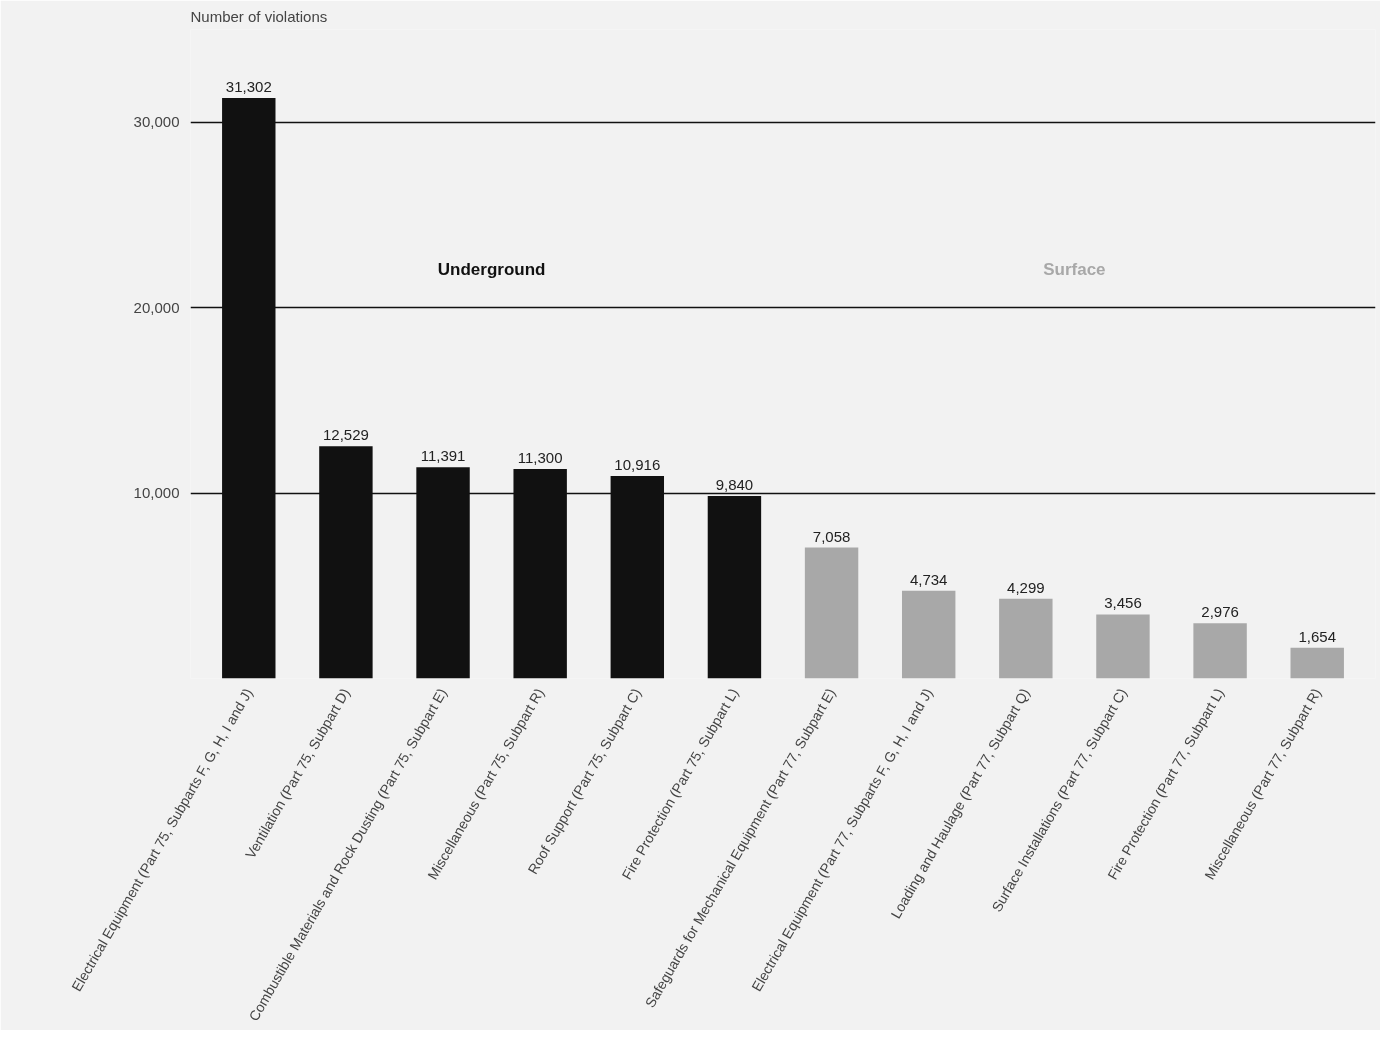  I want to click on data-label: 4,734, so click(928, 579).